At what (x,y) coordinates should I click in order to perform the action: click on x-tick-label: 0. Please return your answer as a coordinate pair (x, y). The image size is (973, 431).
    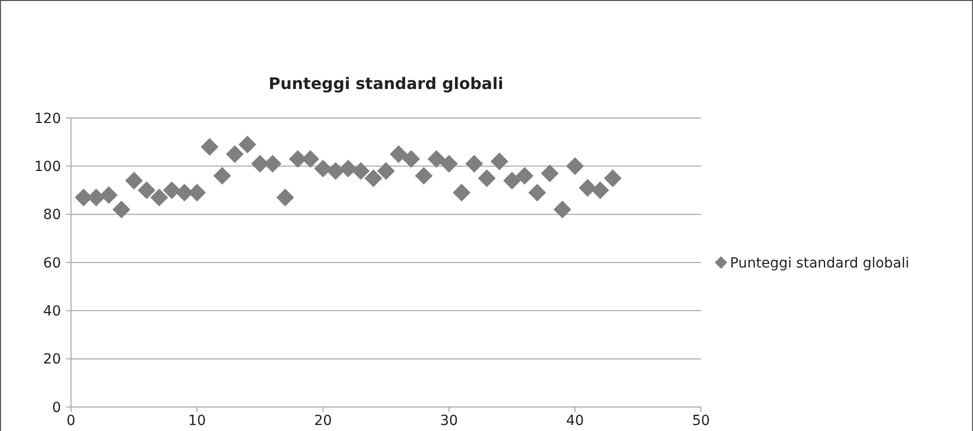
    Looking at the image, I should click on (71, 421).